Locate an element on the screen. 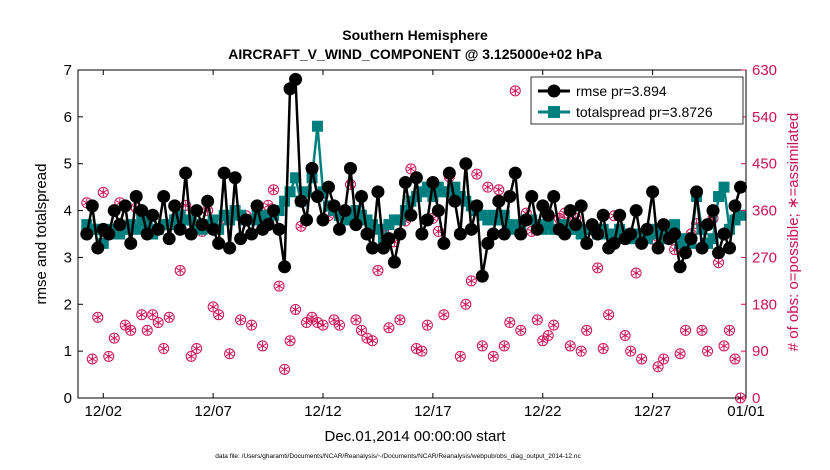  y2-tick-label: 180 is located at coordinates (764, 304).